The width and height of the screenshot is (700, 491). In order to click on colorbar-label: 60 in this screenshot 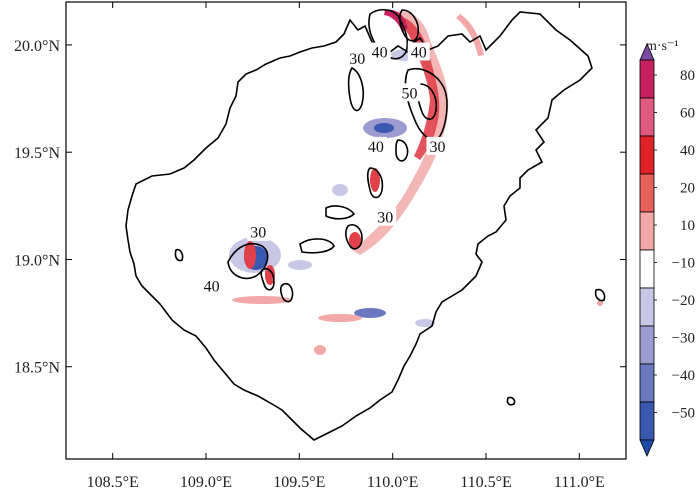, I will do `click(687, 114)`.